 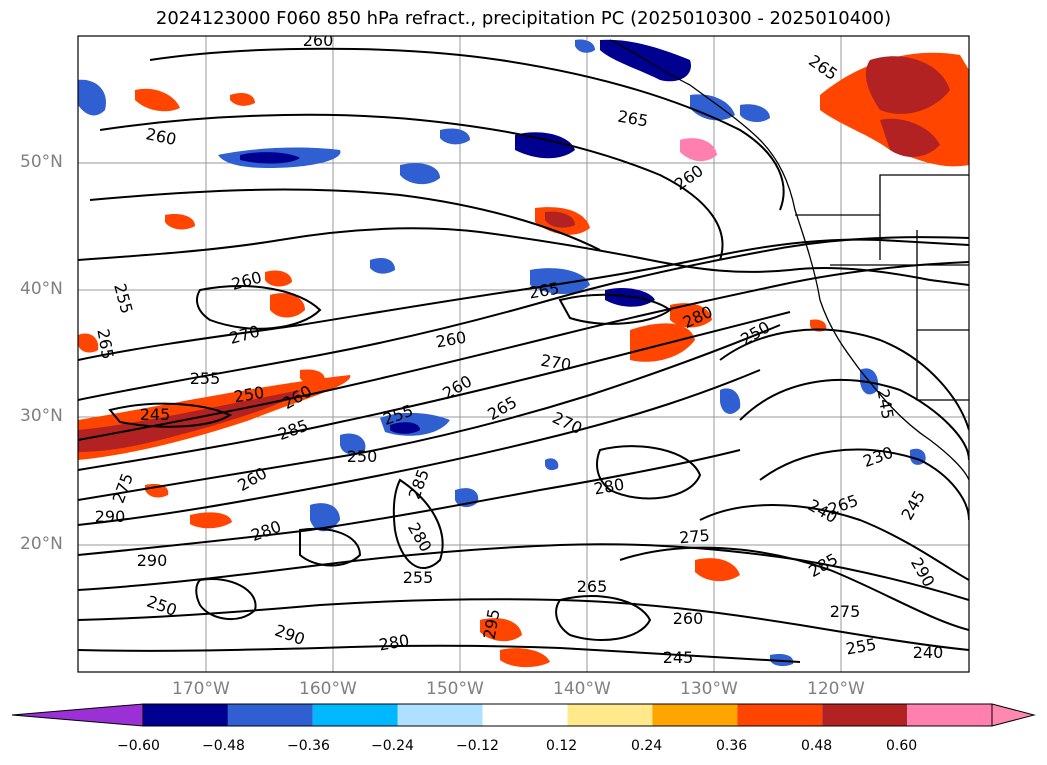 What do you see at coordinates (477, 746) in the screenshot?
I see `colorbar-tick: −0.12` at bounding box center [477, 746].